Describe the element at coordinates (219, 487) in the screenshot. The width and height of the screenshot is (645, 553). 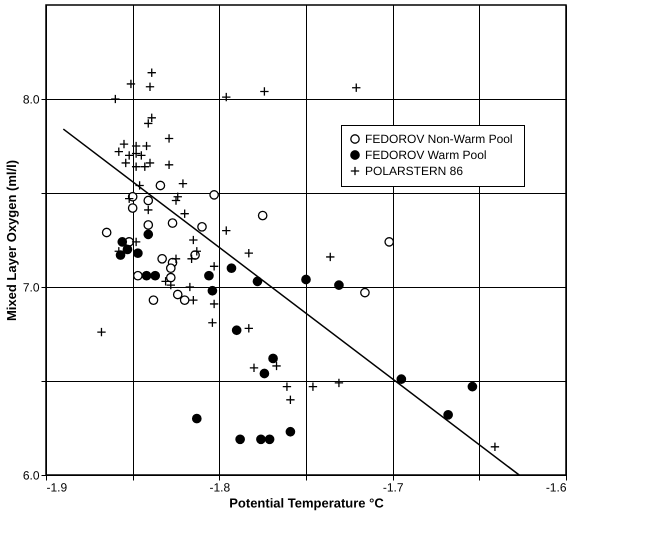
I see `x-tick-label: -1.8` at that location.